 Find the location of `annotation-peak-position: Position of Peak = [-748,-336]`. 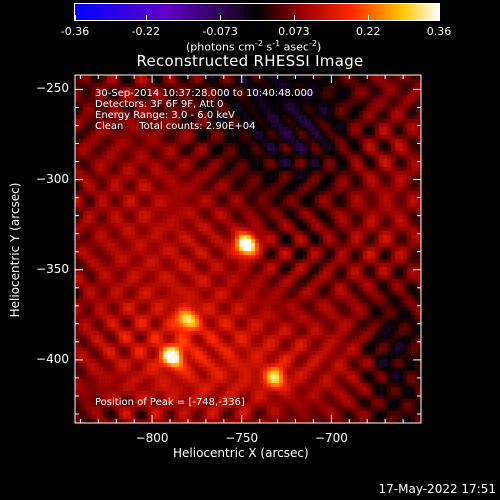

annotation-peak-position: Position of Peak = [-748,-336] is located at coordinates (170, 402).